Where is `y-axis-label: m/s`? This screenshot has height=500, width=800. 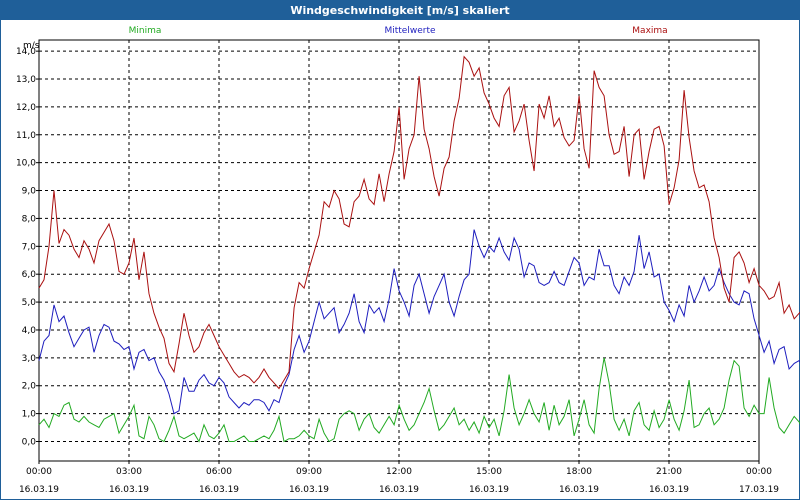 y-axis-label: m/s is located at coordinates (31, 46).